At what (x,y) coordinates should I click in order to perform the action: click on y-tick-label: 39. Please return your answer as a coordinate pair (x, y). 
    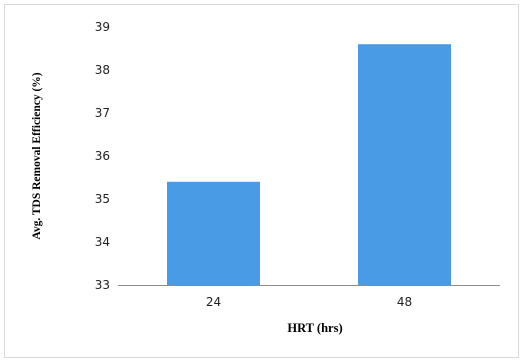
    Looking at the image, I should click on (102, 27).